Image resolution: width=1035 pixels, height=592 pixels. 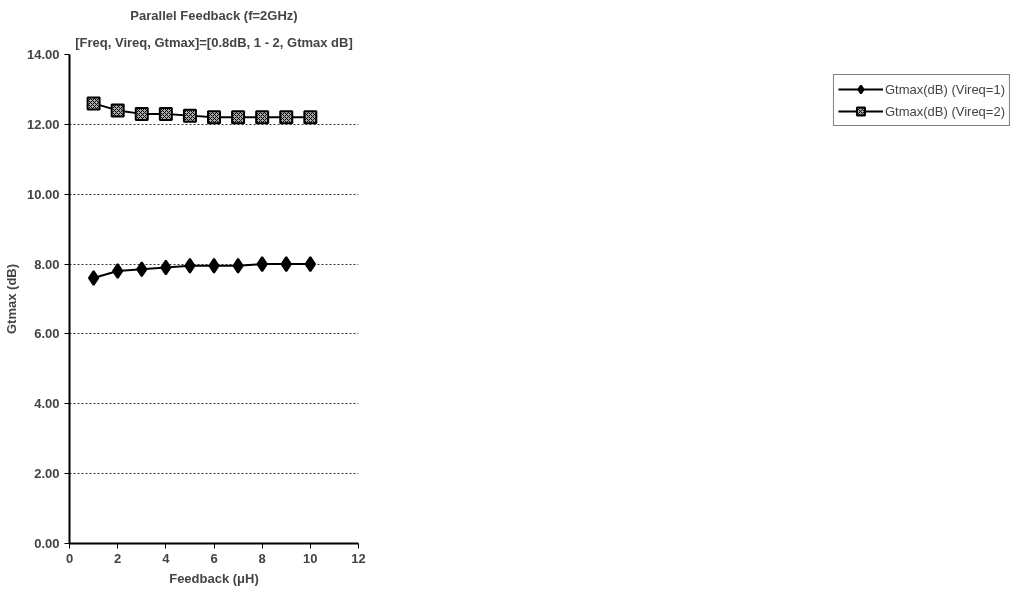 What do you see at coordinates (47, 474) in the screenshot?
I see `y-tick-label: 2.00` at bounding box center [47, 474].